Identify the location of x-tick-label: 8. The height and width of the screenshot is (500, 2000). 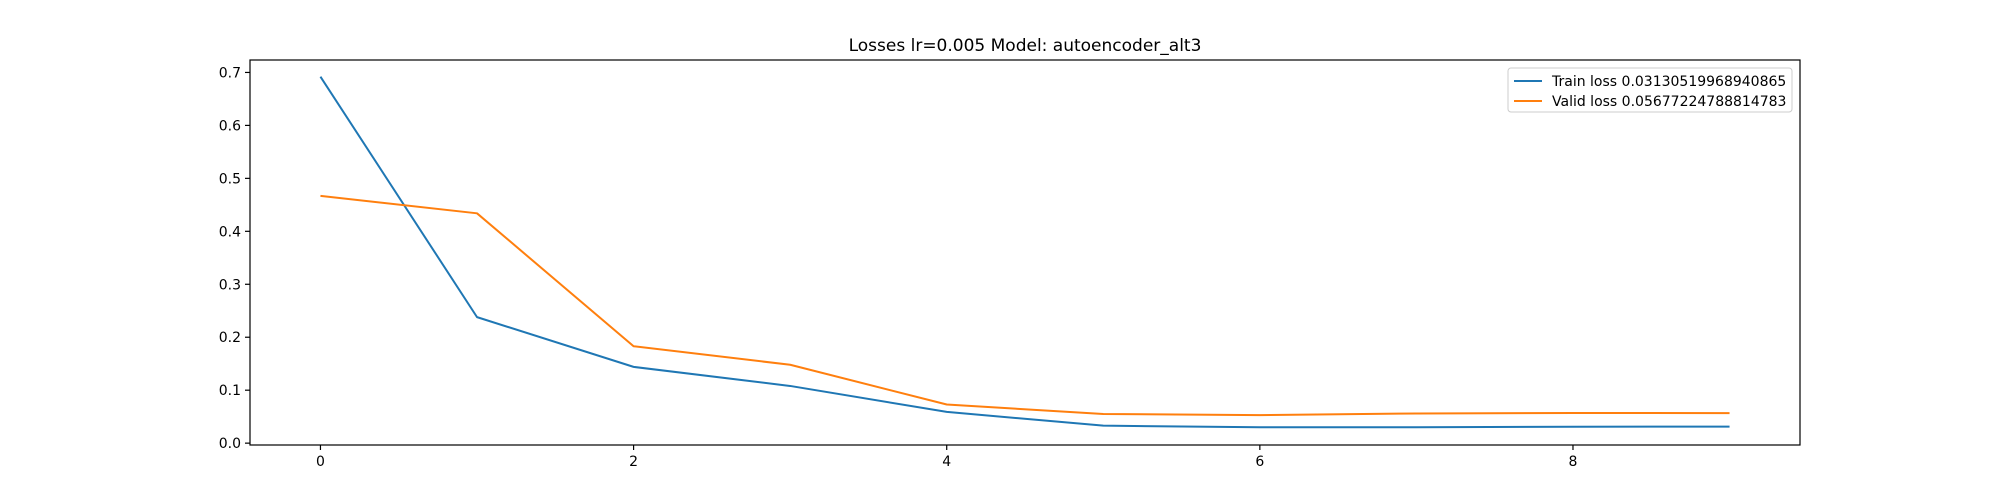
(1573, 462).